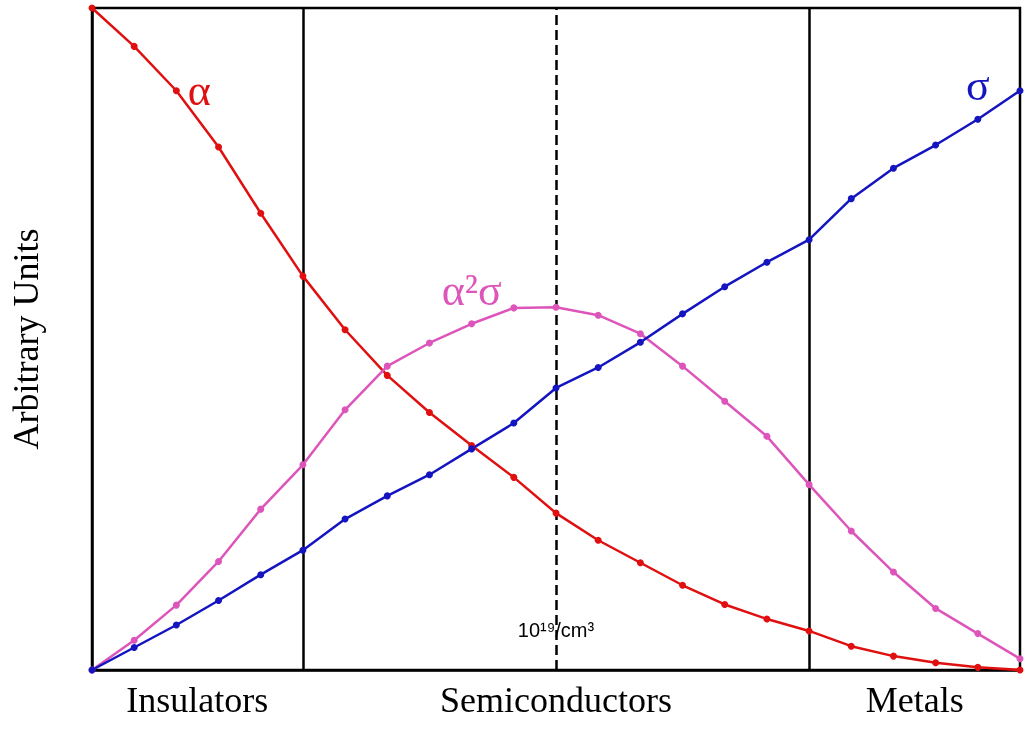 The height and width of the screenshot is (734, 1026). What do you see at coordinates (556, 700) in the screenshot?
I see `text: Semiconductors` at bounding box center [556, 700].